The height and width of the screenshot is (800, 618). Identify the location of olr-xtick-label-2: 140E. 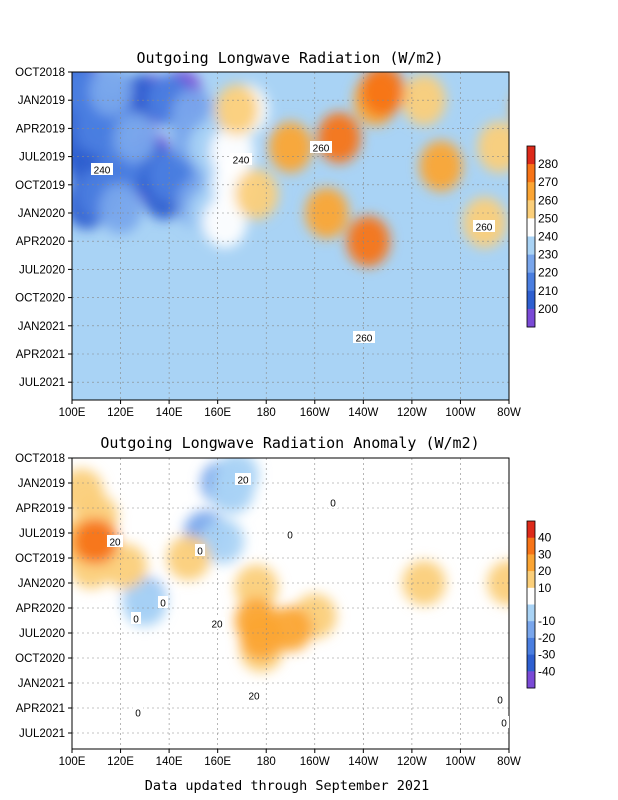
(169, 413).